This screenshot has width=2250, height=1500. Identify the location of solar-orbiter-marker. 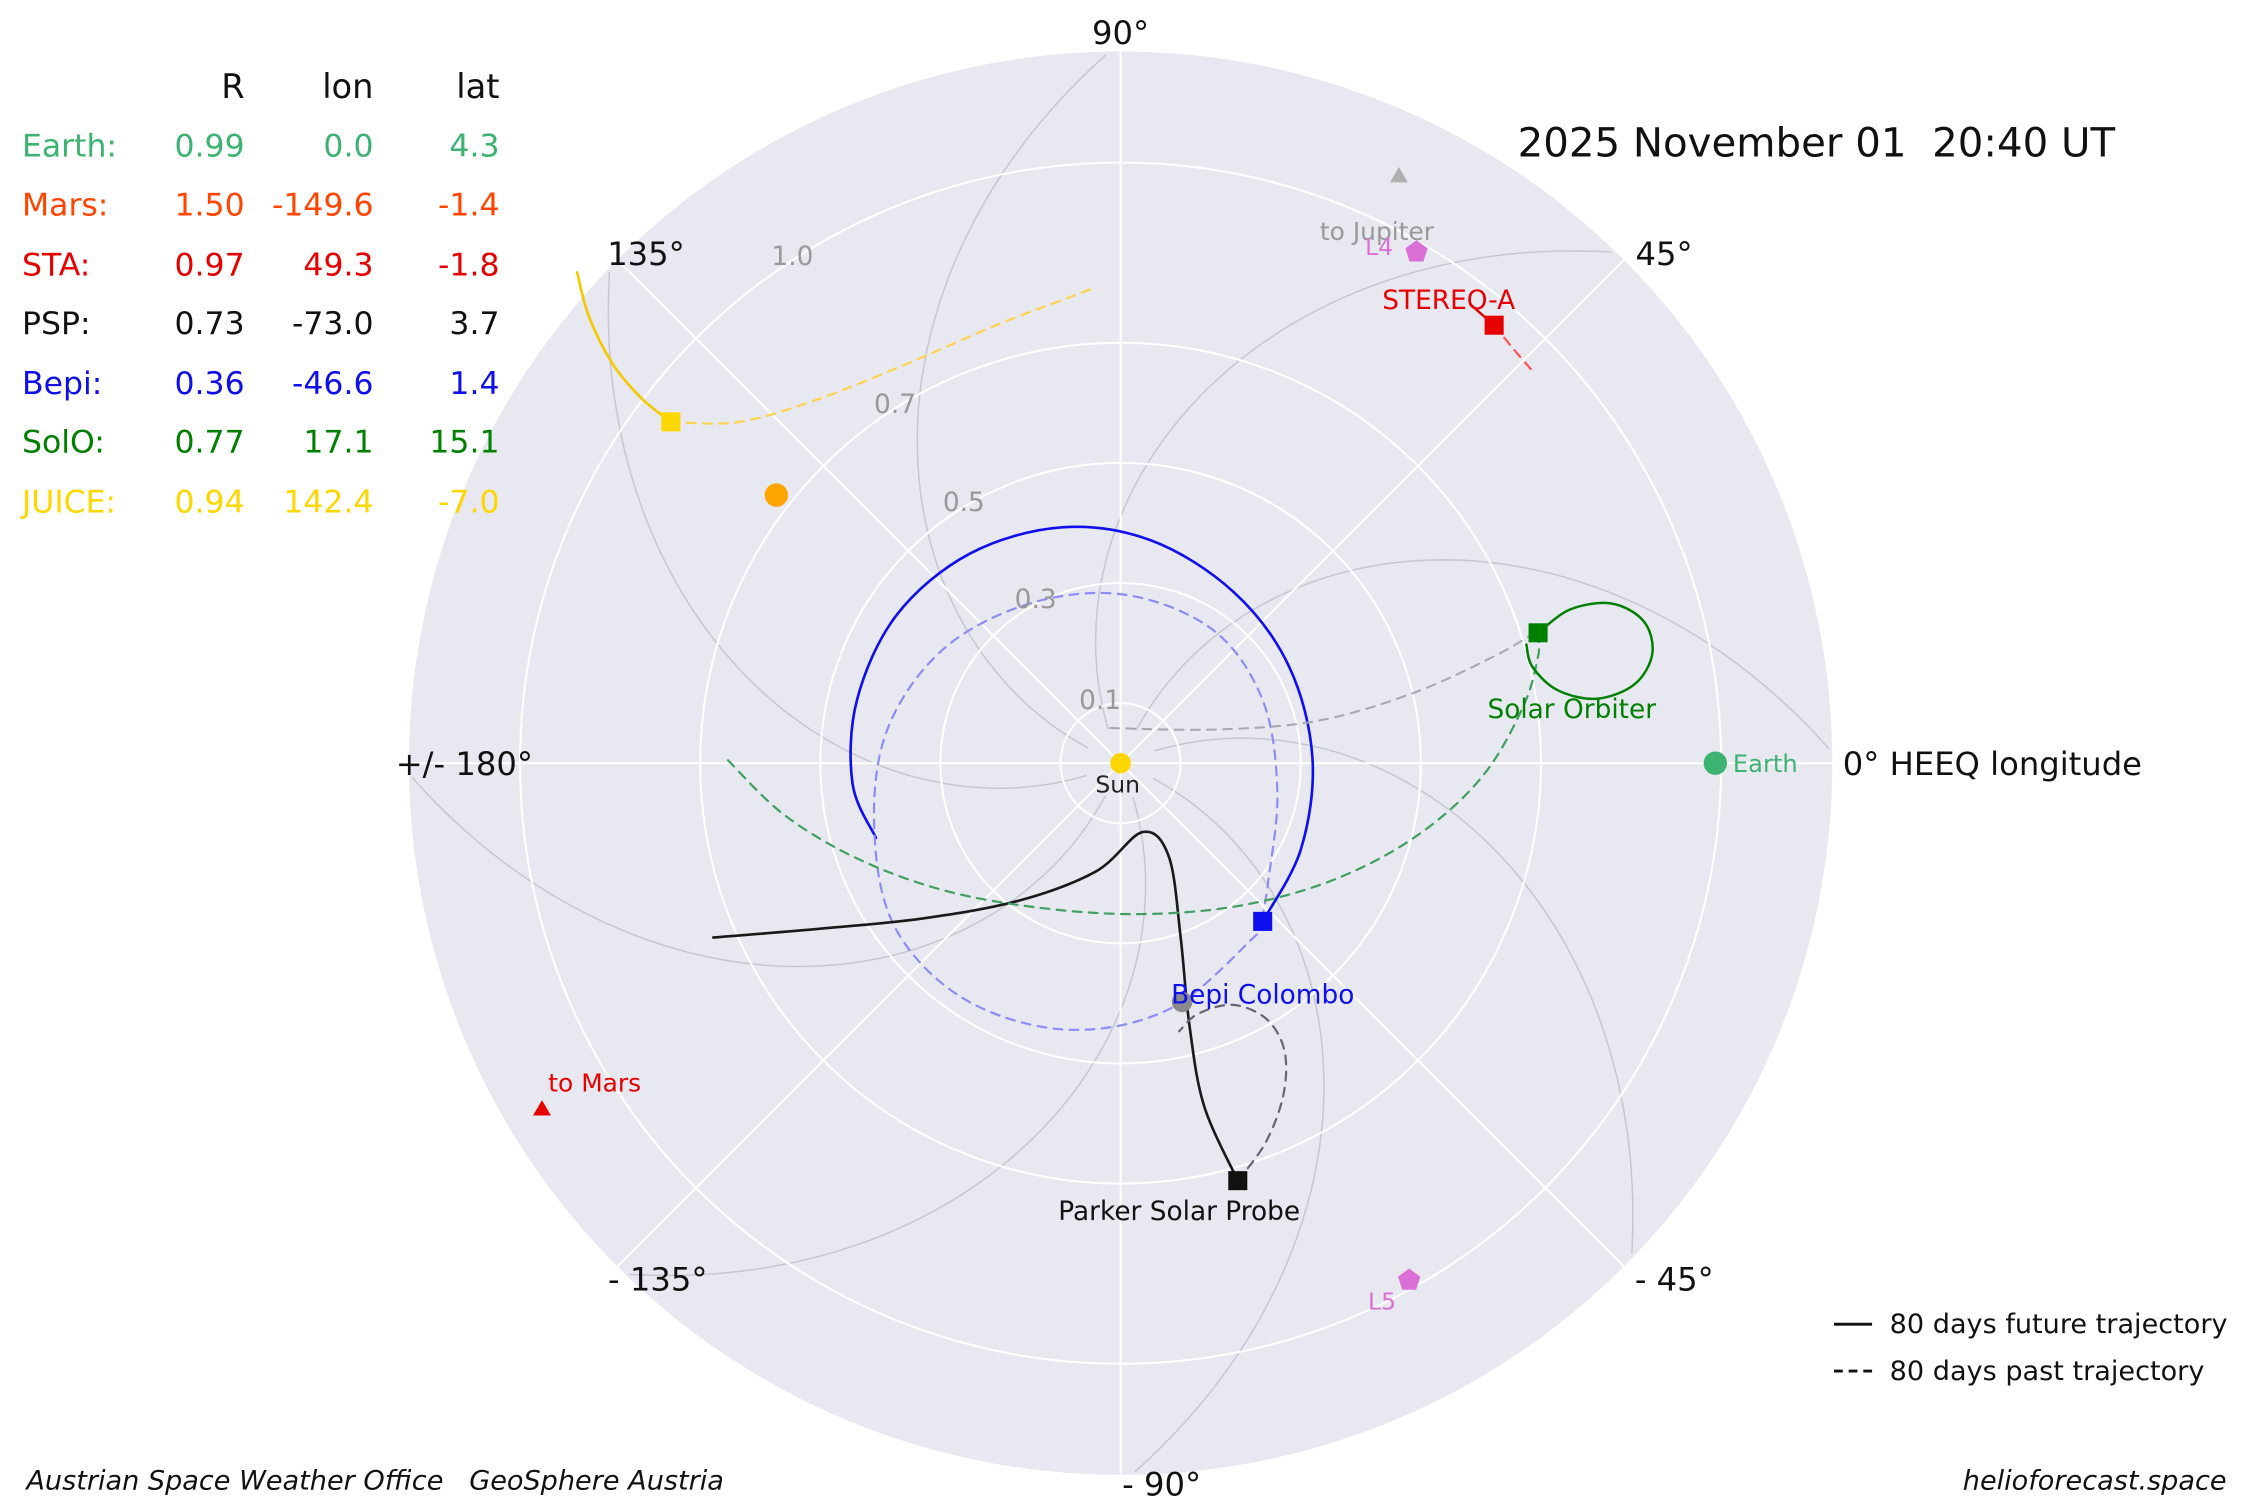
(1538, 633).